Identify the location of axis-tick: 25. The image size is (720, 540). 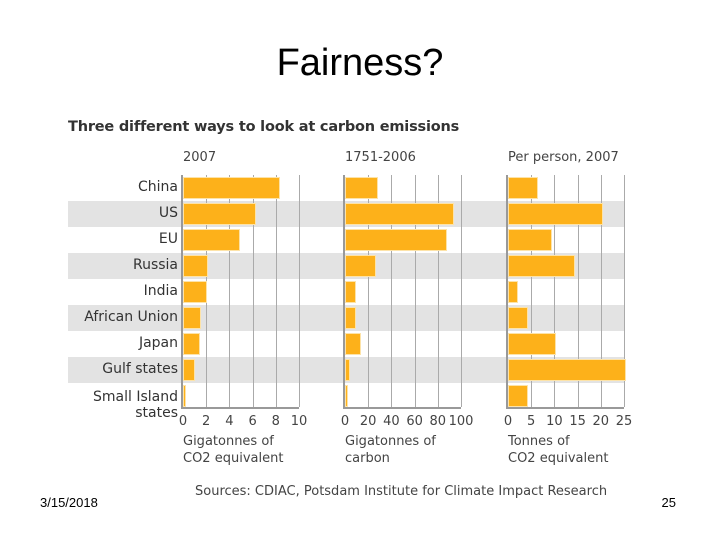
(624, 421).